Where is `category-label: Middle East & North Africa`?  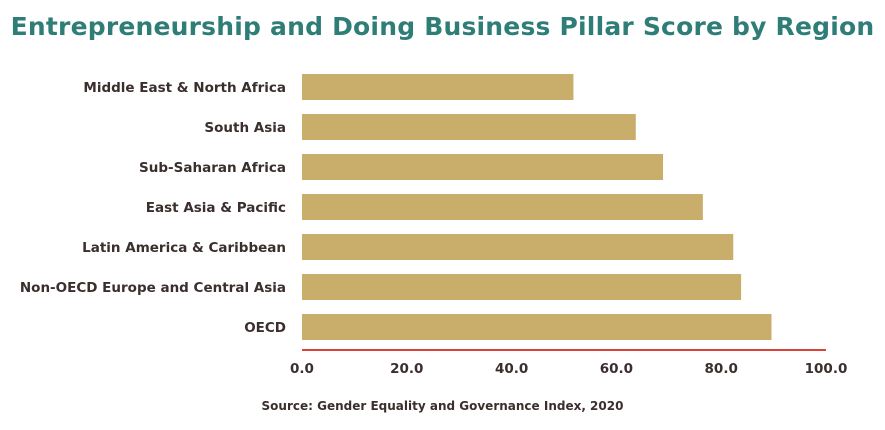 category-label: Middle East & North Africa is located at coordinates (184, 88).